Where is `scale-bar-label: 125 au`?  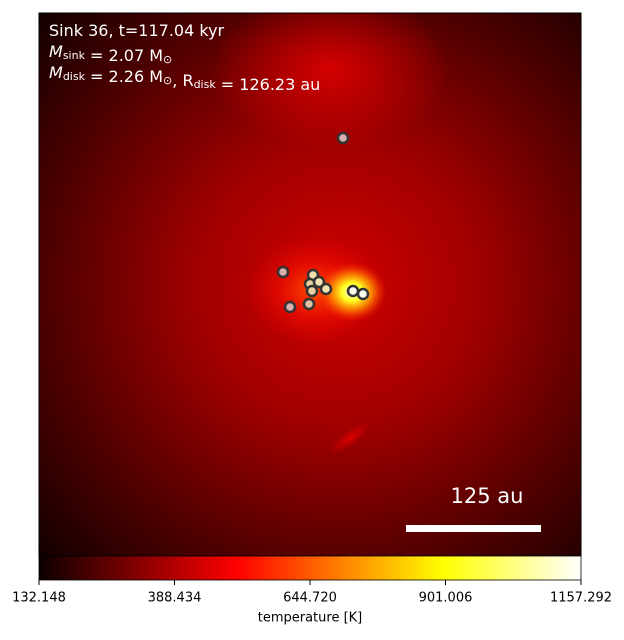
scale-bar-label: 125 au is located at coordinates (487, 496).